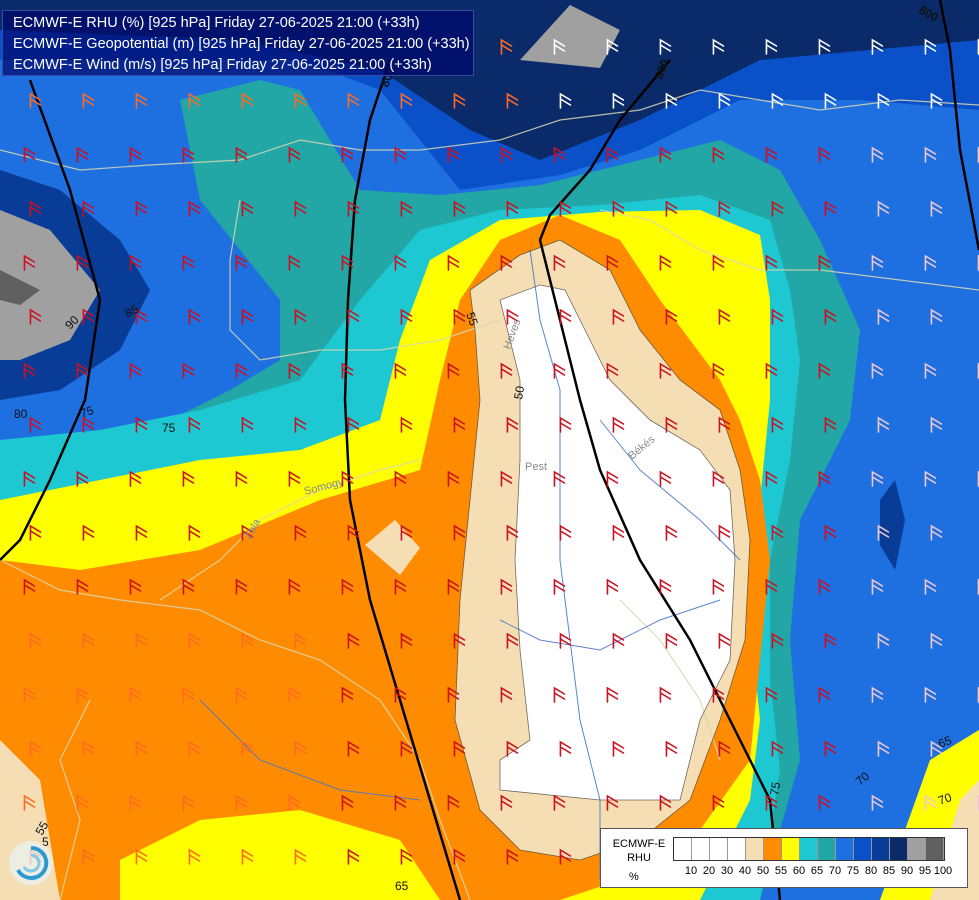  What do you see at coordinates (402, 886) in the screenshot?
I see `geopotential-contour-label: 65` at bounding box center [402, 886].